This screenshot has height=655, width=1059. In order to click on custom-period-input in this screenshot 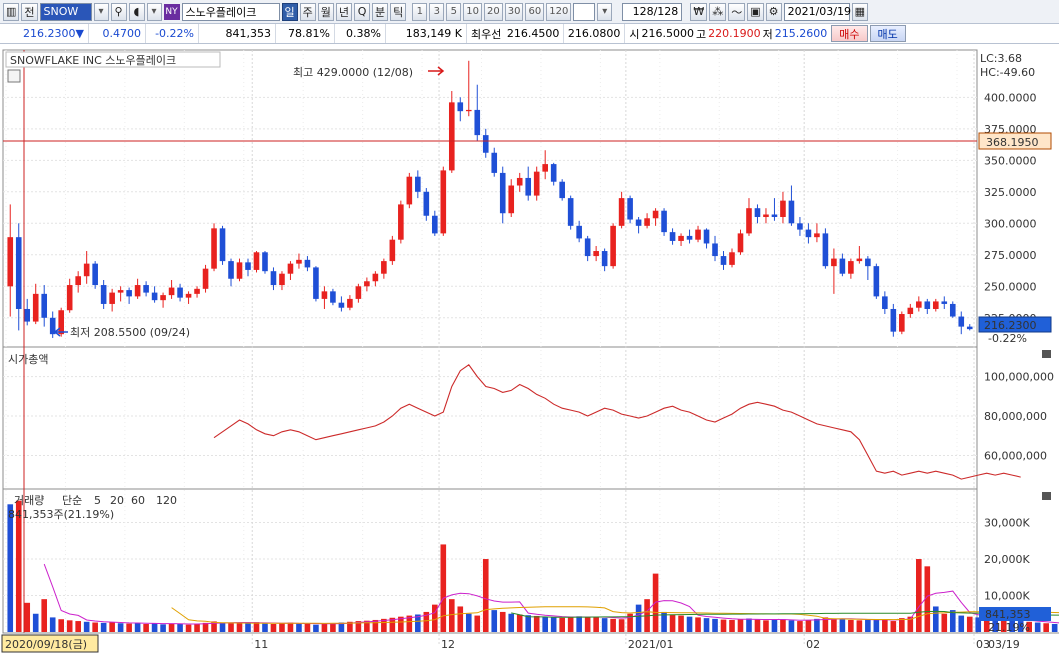, I will do `click(584, 11)`.